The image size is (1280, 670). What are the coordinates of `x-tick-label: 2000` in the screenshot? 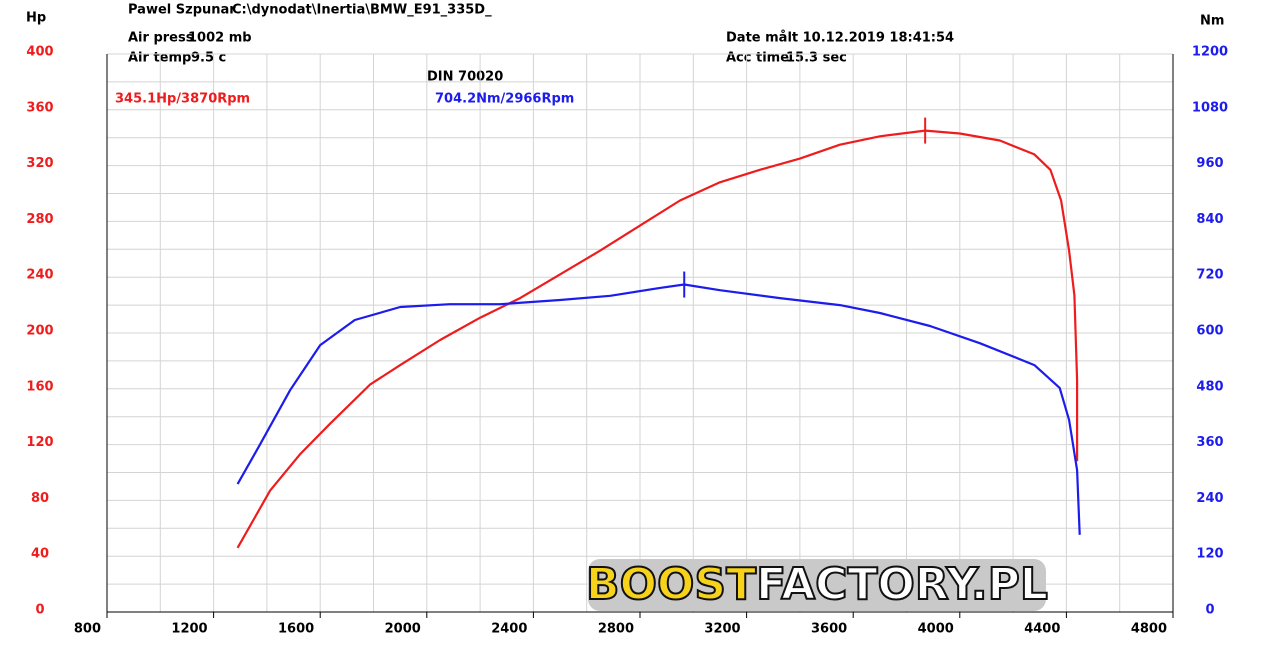 It's located at (403, 629).